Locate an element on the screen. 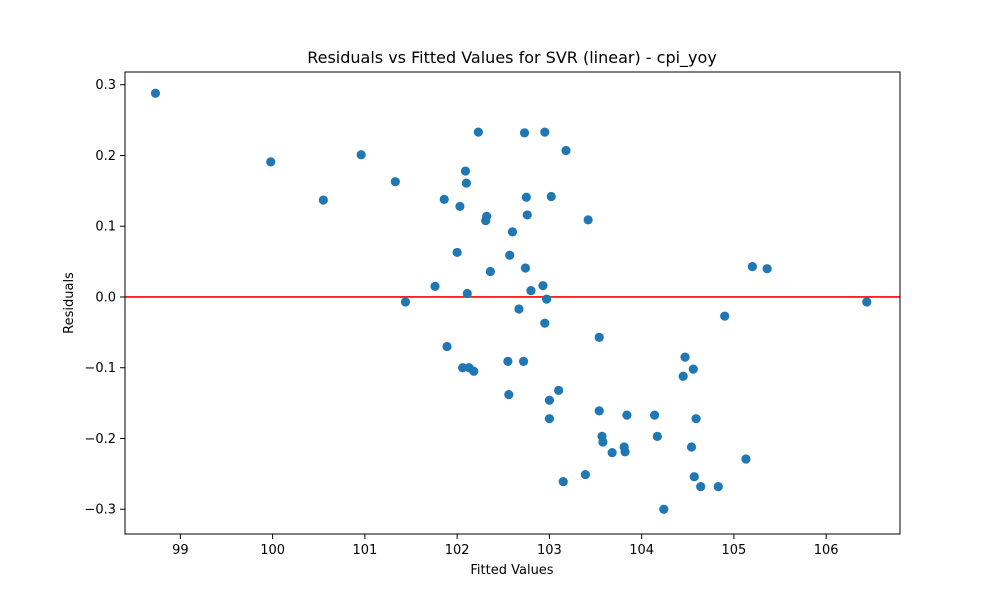  x-axis: 99 100 101 102 103 104 105 106 is located at coordinates (505, 546).